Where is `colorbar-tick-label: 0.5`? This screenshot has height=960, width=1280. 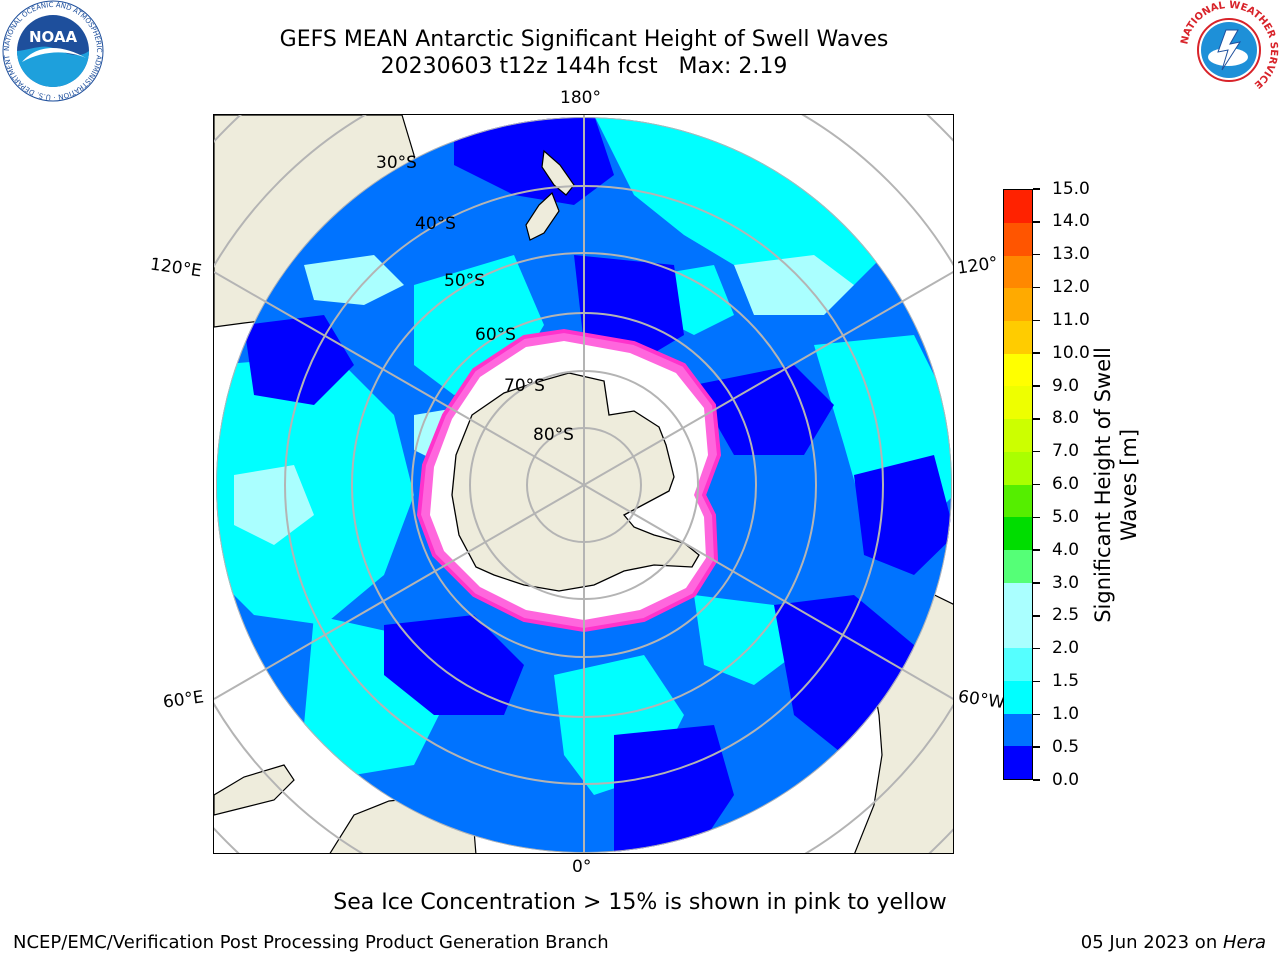
colorbar-tick-label: 0.5 is located at coordinates (1066, 746).